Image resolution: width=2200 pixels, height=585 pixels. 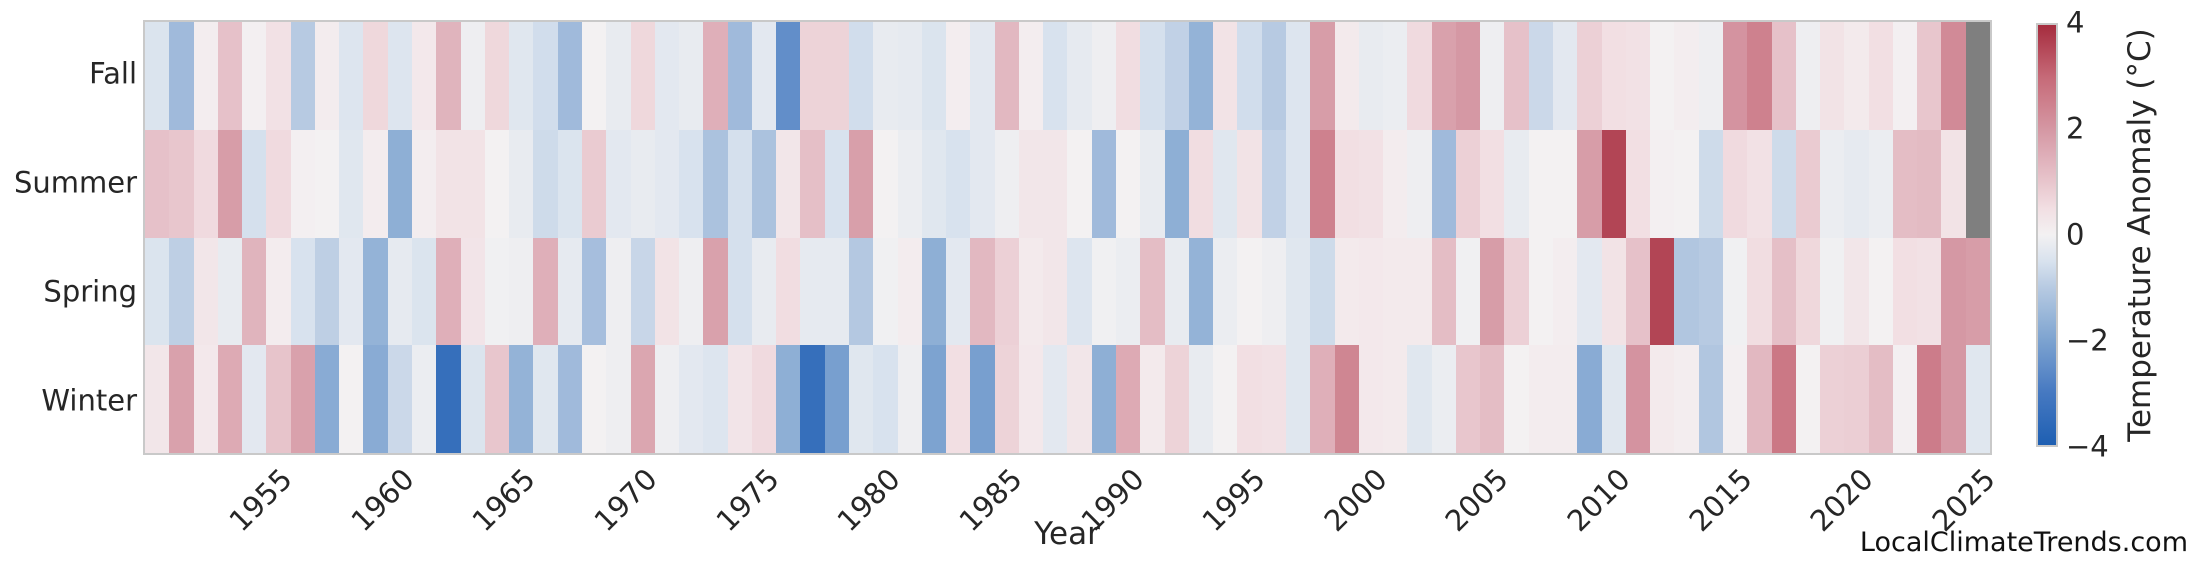 I want to click on x-tick-label: 1985, so click(x=990, y=500).